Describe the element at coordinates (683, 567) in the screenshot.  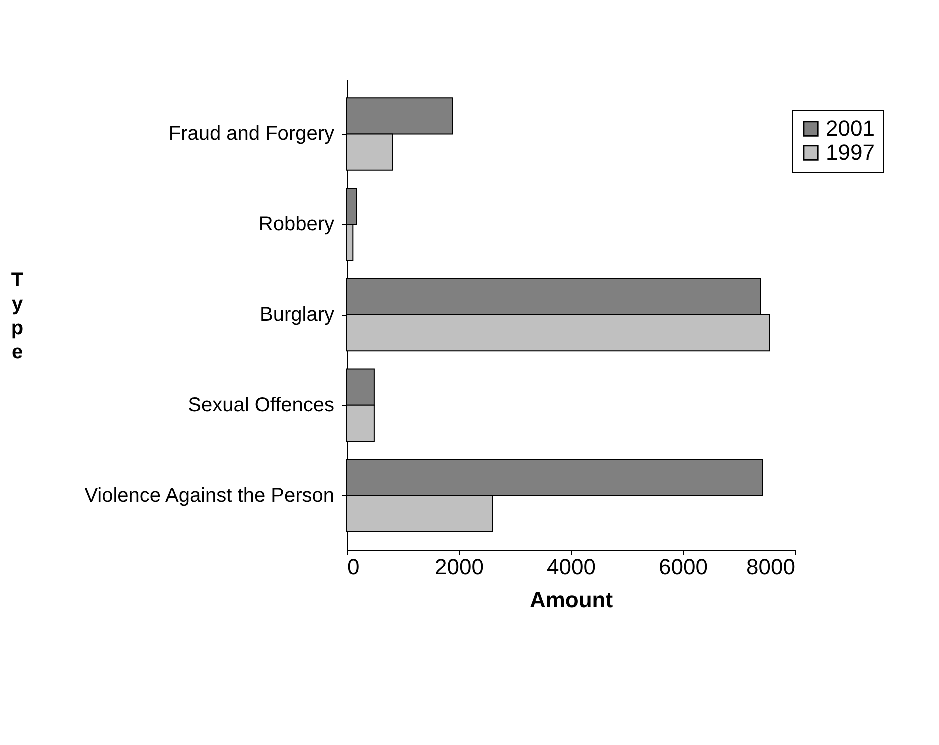
I see `x-tick-label: 6000` at that location.